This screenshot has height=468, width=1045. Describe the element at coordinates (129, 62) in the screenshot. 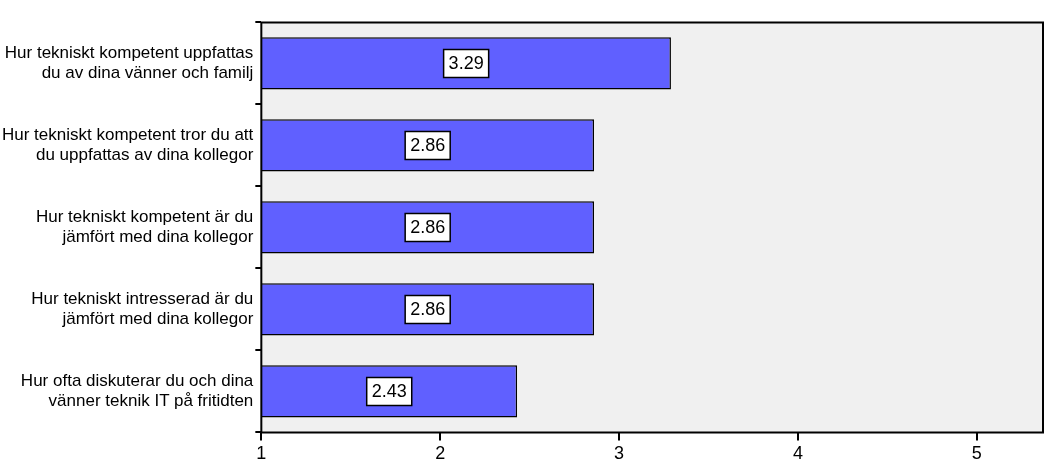

I see `y-tick-label: Hur tekniskt kompetent uppfattas du av dina vänner och familj` at that location.